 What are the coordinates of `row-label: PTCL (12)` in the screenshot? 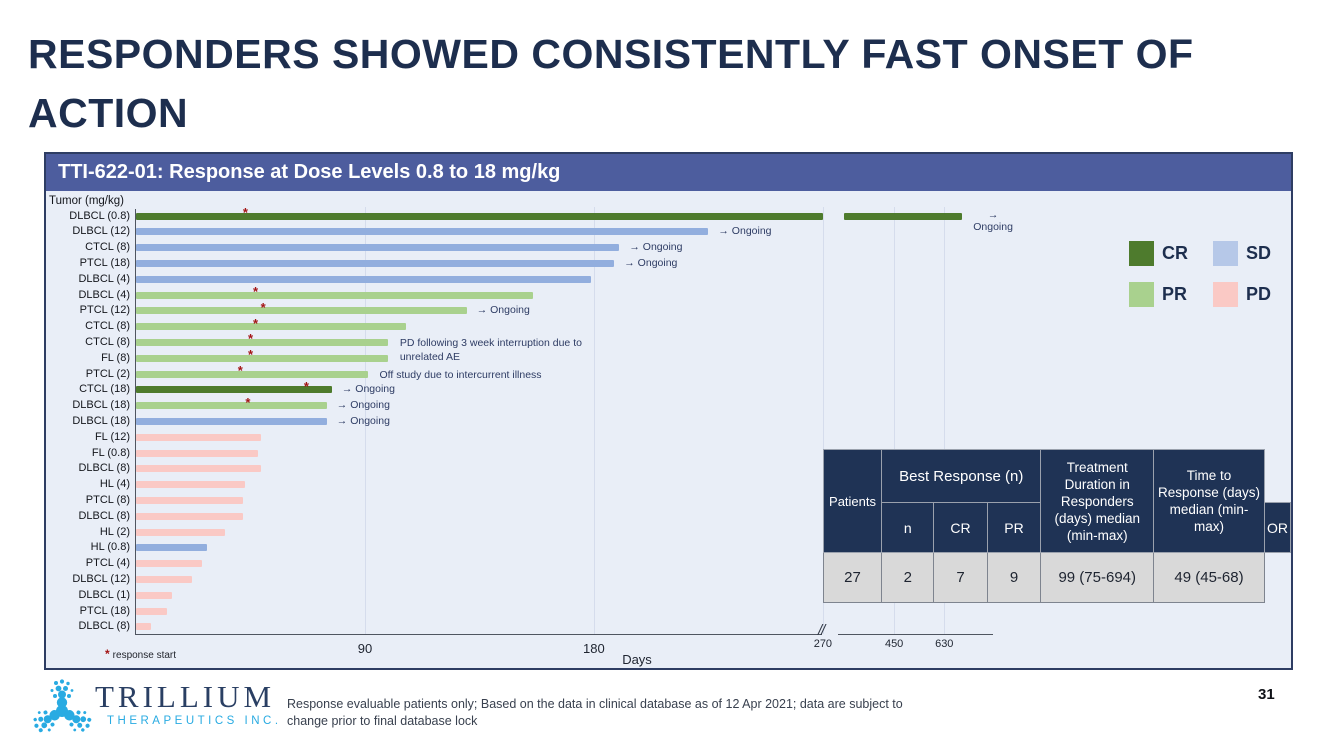 It's located at (104, 310).